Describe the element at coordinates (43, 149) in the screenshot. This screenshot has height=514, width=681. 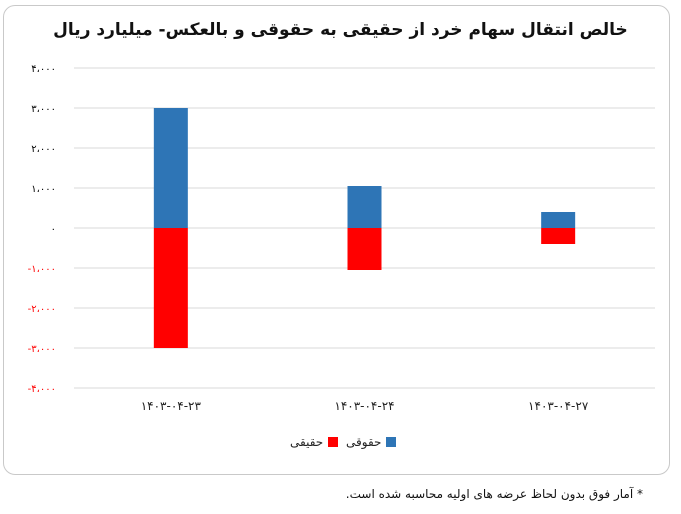
I see `y-tick-label: ۲،۰۰۰` at that location.